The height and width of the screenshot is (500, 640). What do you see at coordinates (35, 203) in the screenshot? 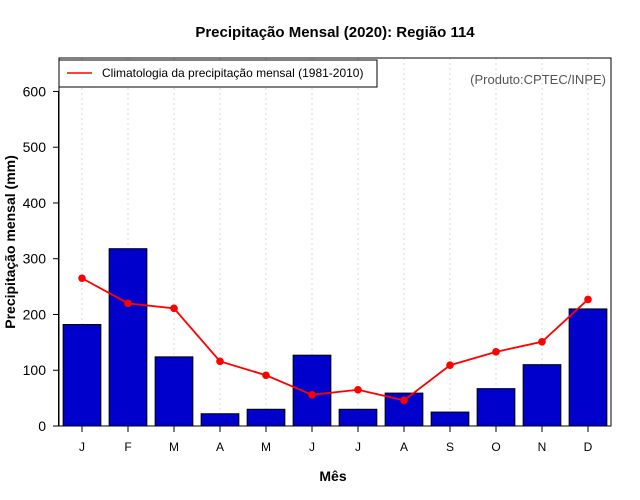
I see `y-tick-label: 400` at bounding box center [35, 203].